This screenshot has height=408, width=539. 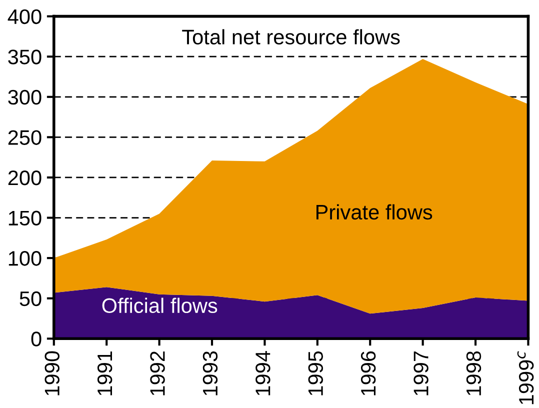 I want to click on x-tick-label: 1997, so click(x=421, y=373).